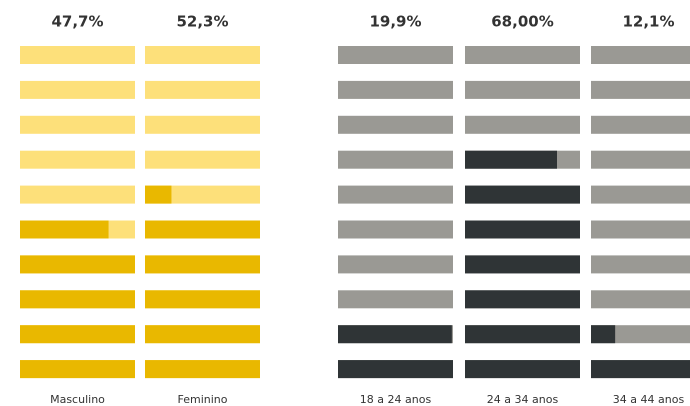  I want to click on category-label: 34 a 44 anos, so click(649, 399).